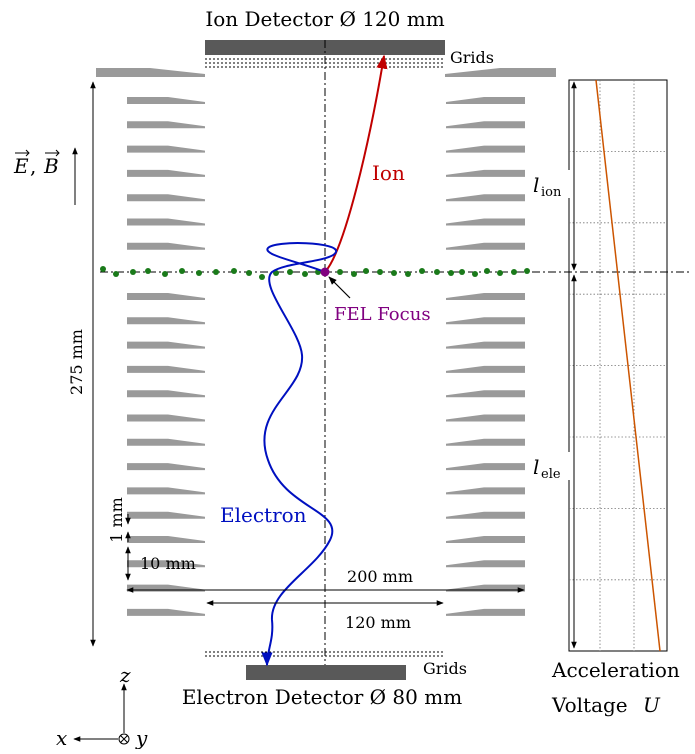  What do you see at coordinates (615, 670) in the screenshot?
I see `accel-line1: Acceleration` at bounding box center [615, 670].